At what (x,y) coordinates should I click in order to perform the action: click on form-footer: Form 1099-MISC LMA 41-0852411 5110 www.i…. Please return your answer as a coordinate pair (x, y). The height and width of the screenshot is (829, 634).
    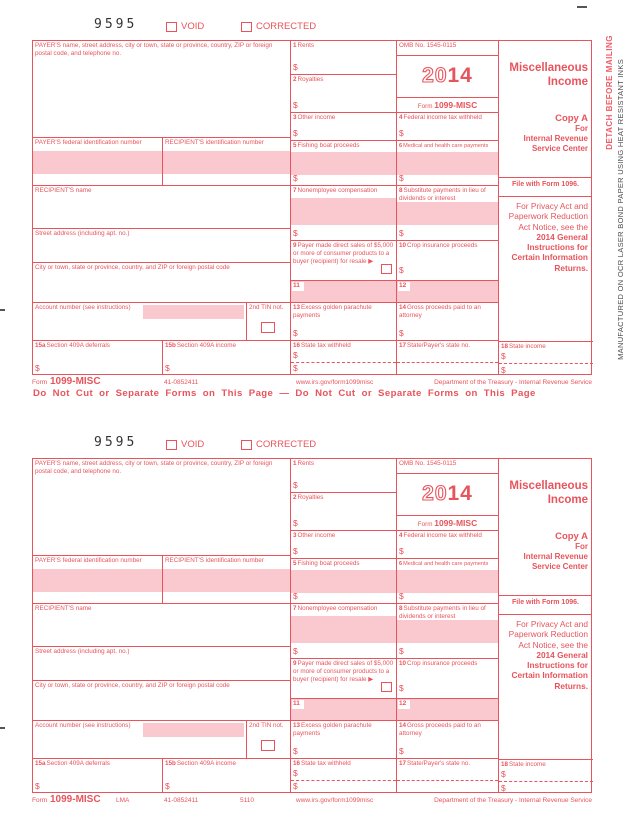
    Looking at the image, I should click on (312, 383).